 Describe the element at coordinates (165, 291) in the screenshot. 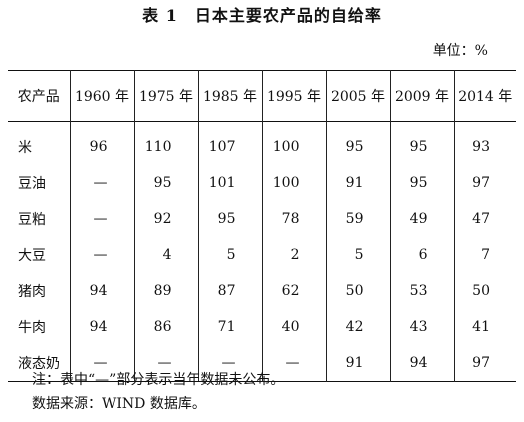

I see `table-cell: 89` at that location.